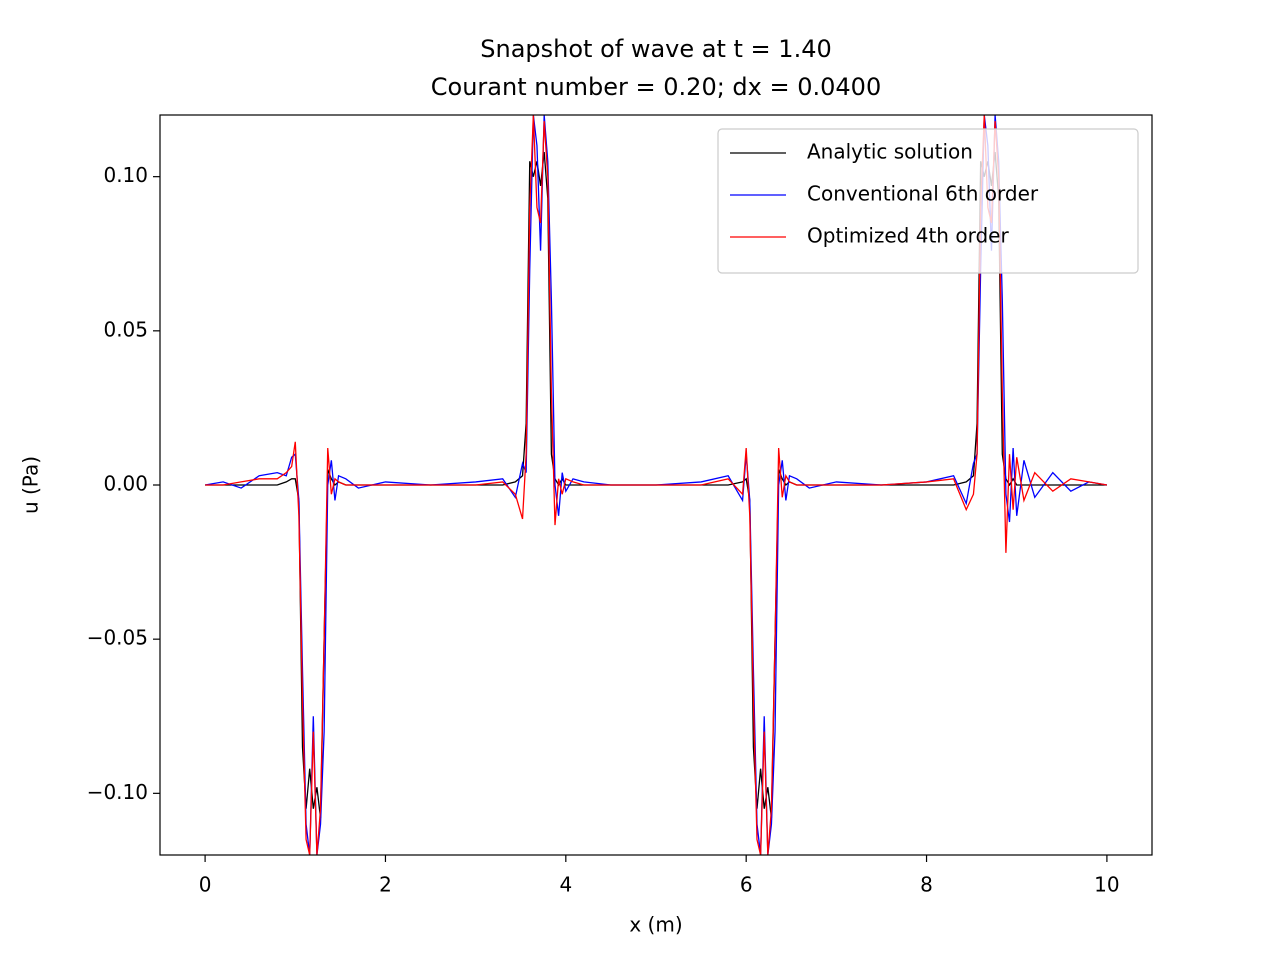 This screenshot has height=960, width=1280. I want to click on legend-box, so click(928, 201).